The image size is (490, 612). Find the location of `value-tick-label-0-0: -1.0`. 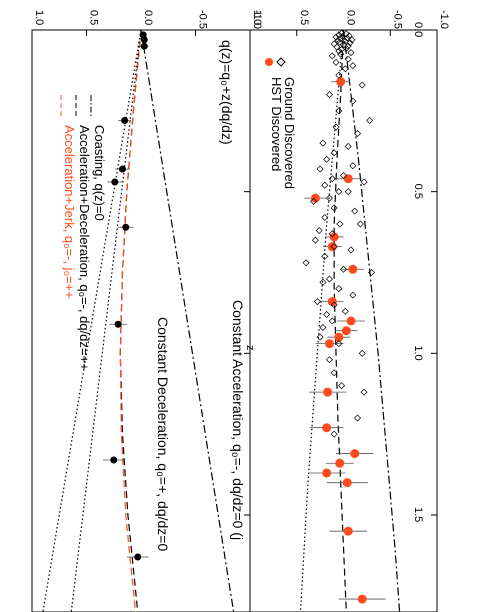

value-tick-label-0-0: -1.0 is located at coordinates (444, 19).